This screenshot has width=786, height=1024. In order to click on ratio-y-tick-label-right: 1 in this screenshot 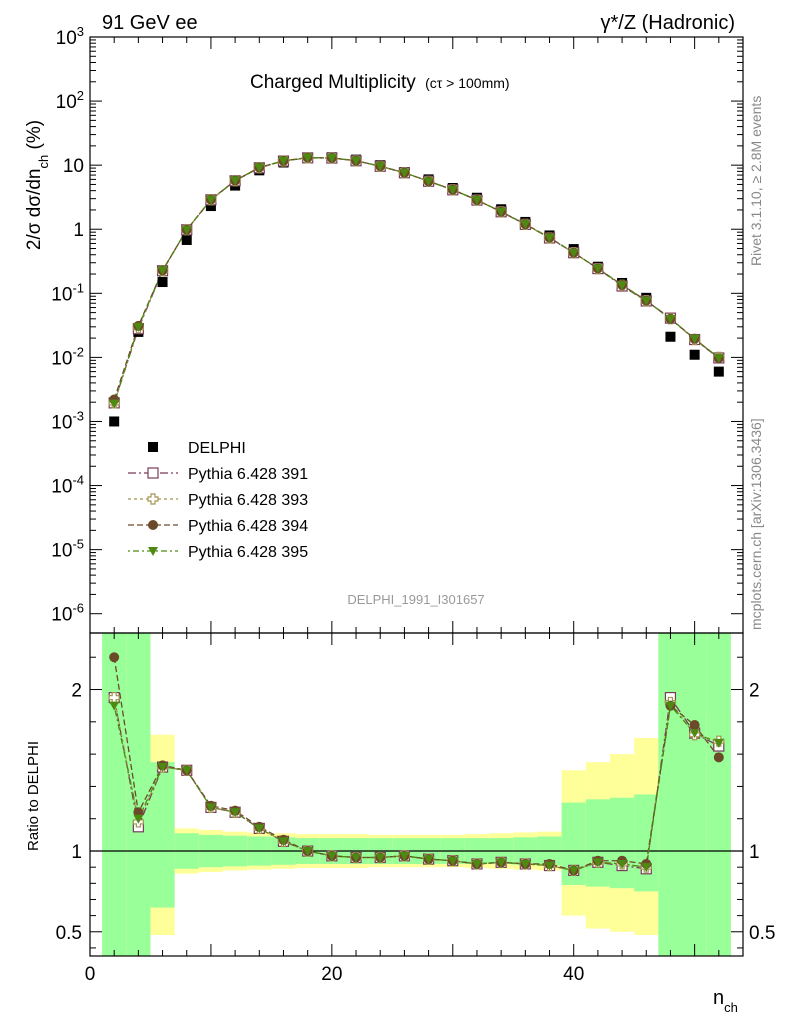, I will do `click(754, 852)`.